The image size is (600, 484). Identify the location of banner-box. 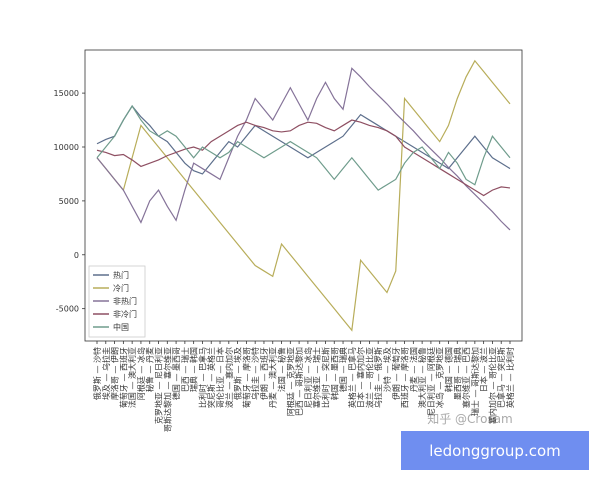
(495, 450).